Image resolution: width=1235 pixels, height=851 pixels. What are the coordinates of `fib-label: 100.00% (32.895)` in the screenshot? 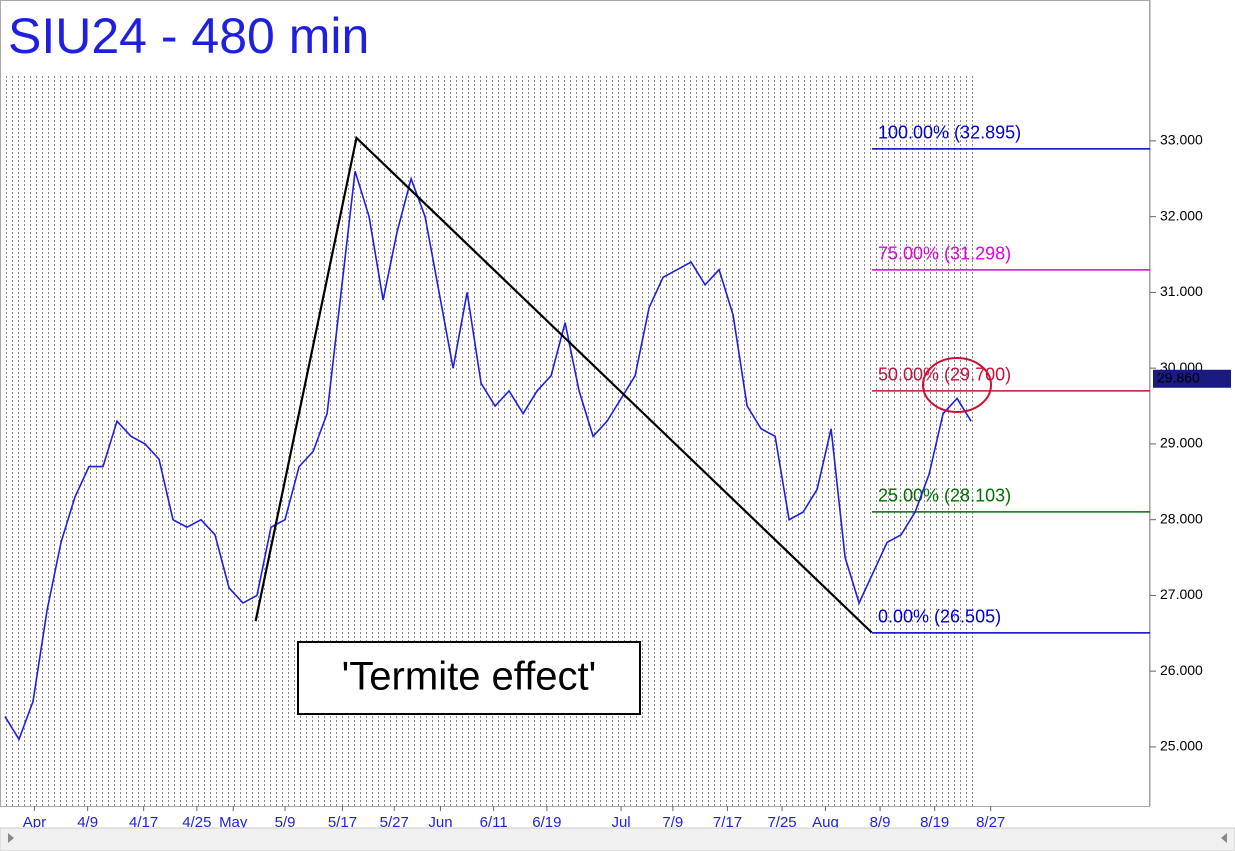 It's located at (949, 133).